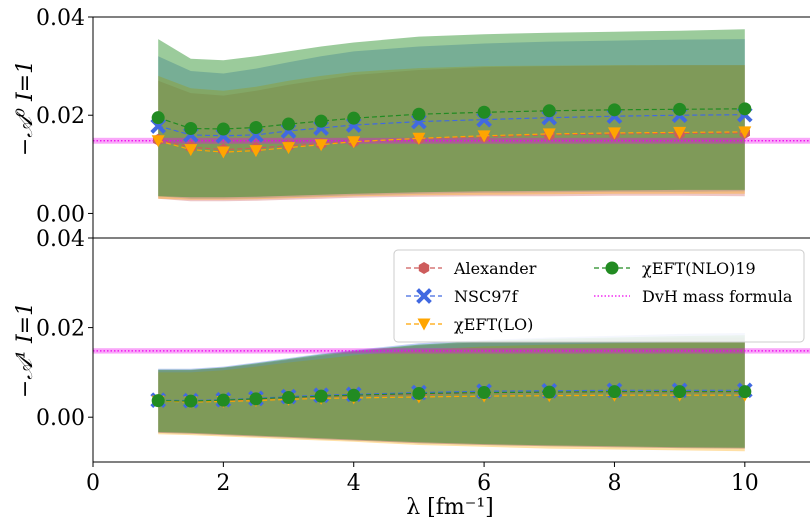  Describe the element at coordinates (424, 324) in the screenshot. I see `legend-marker--eft-lo-` at that location.